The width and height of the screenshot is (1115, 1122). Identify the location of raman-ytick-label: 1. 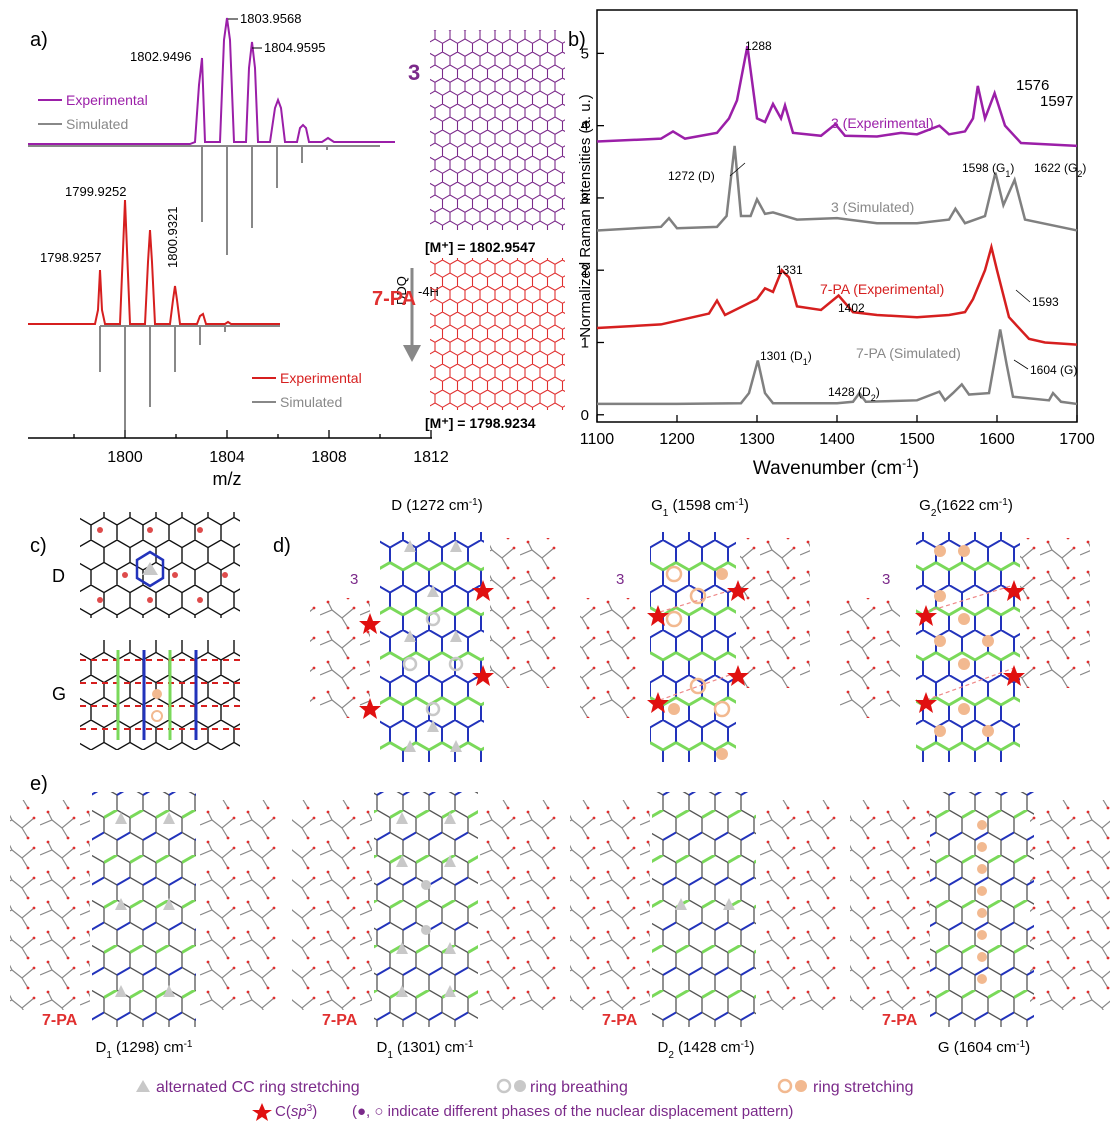
(585, 342).